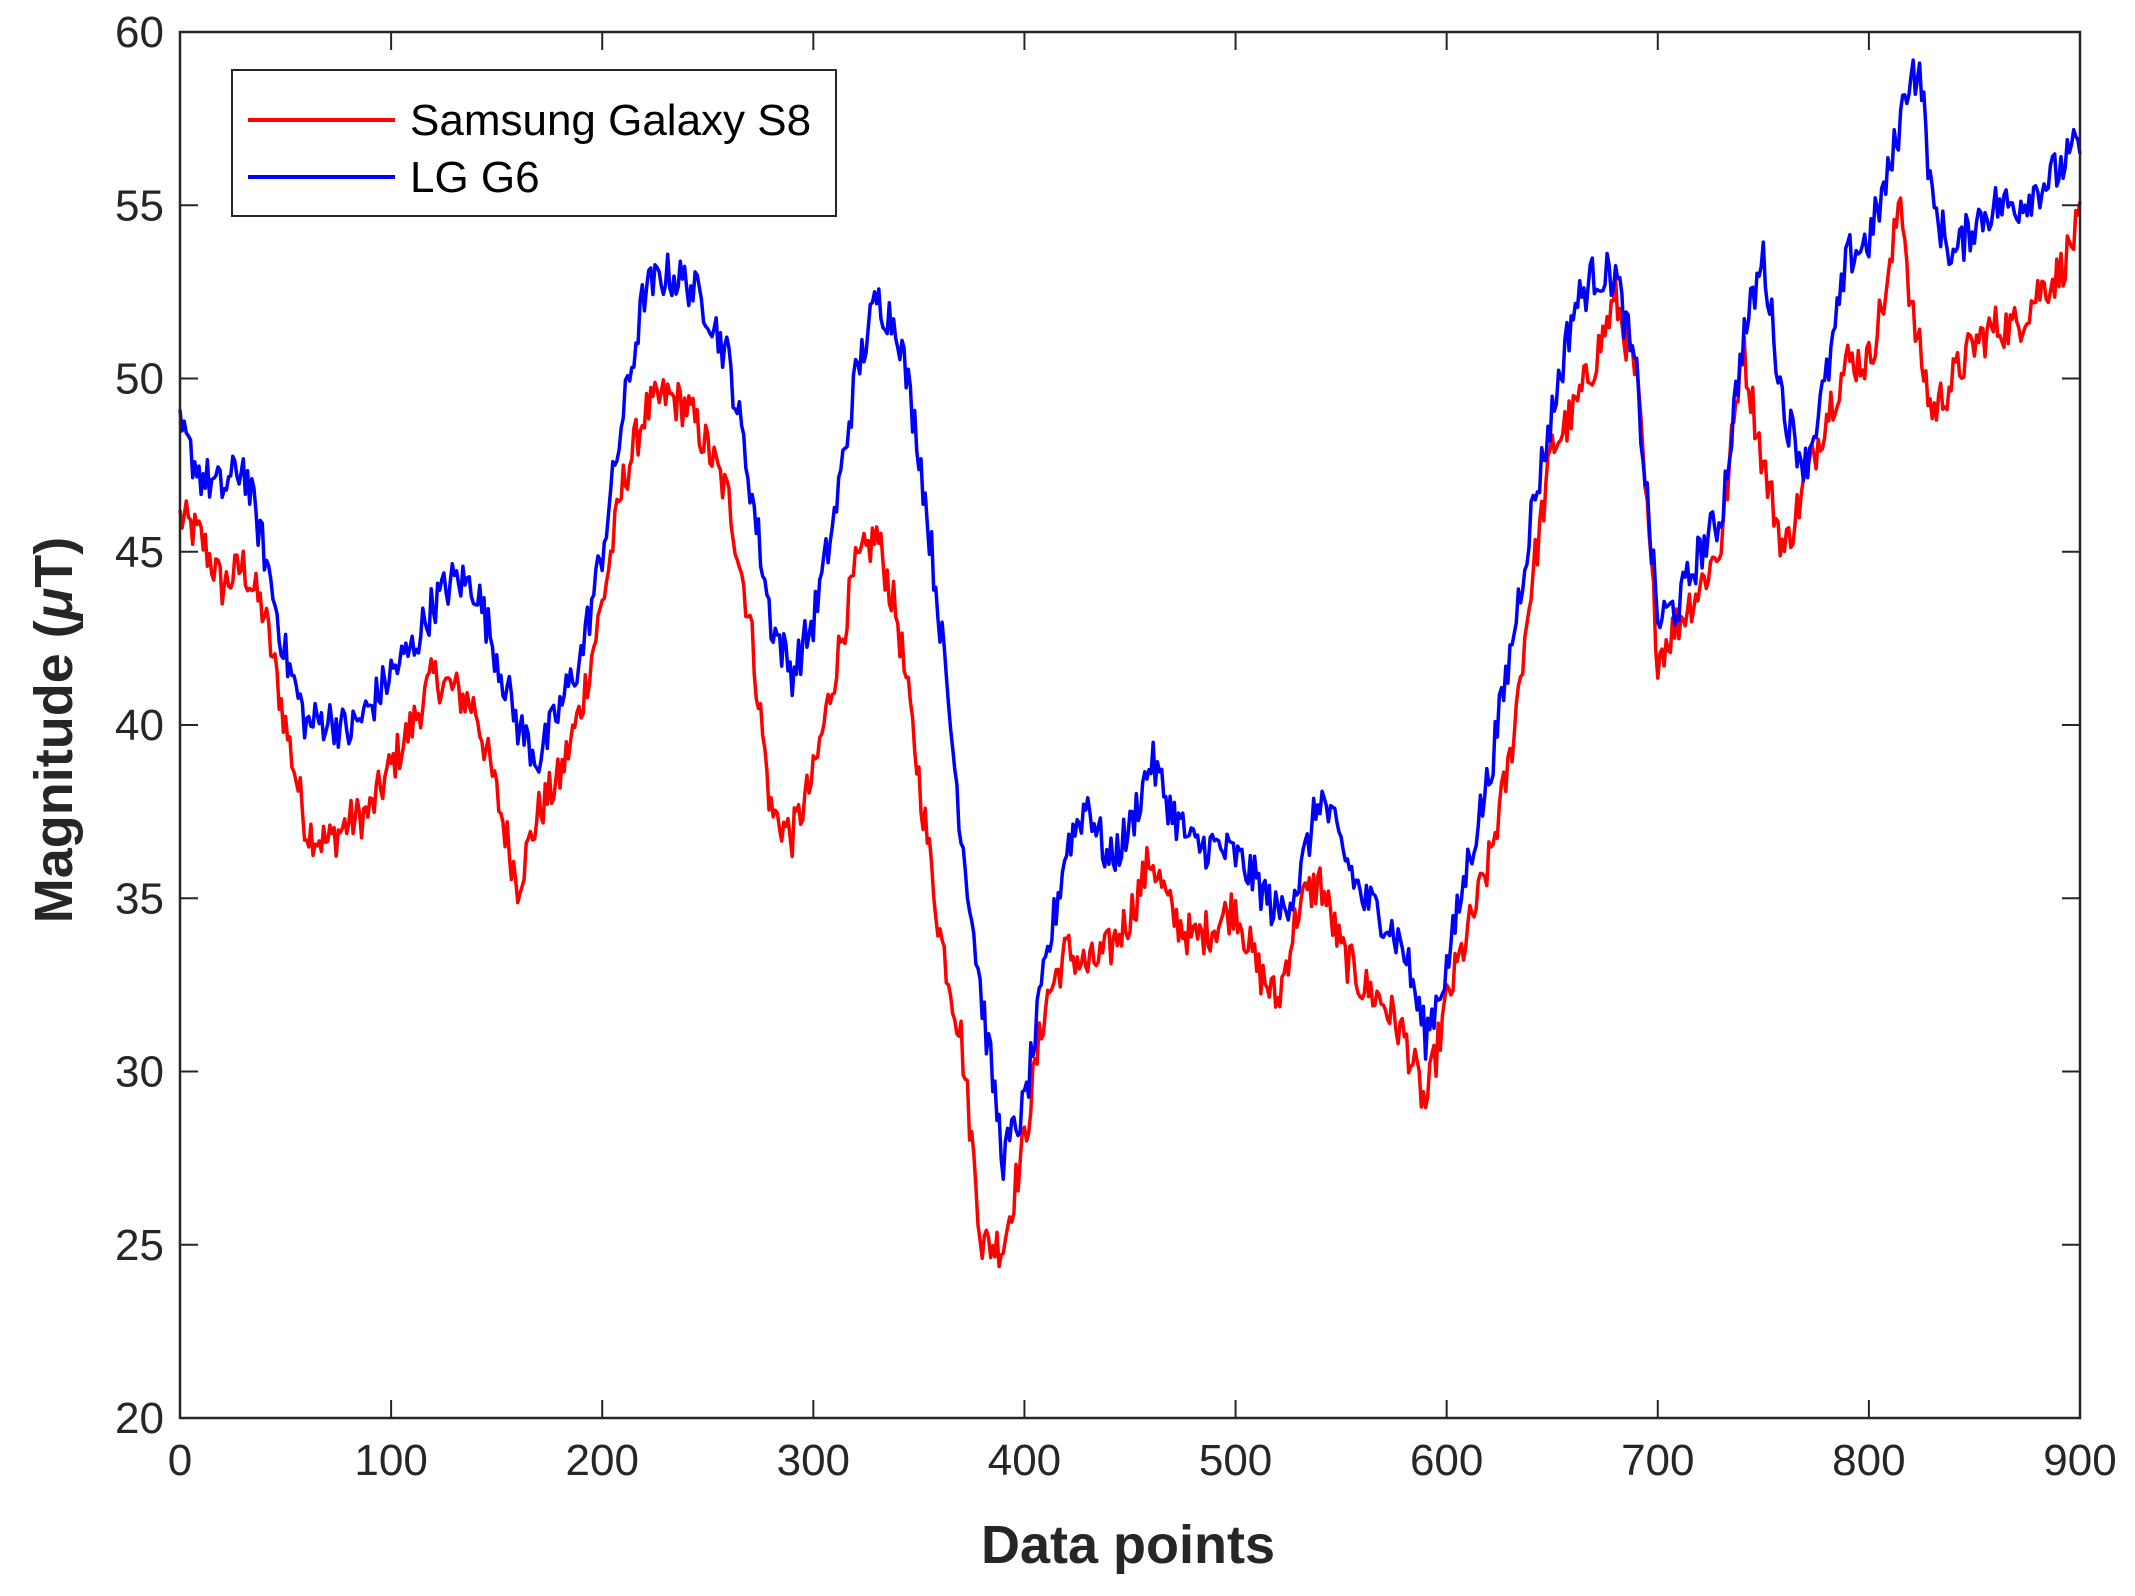 Image resolution: width=2135 pixels, height=1596 pixels. What do you see at coordinates (139, 725) in the screenshot?
I see `y-tick-label: 40` at bounding box center [139, 725].